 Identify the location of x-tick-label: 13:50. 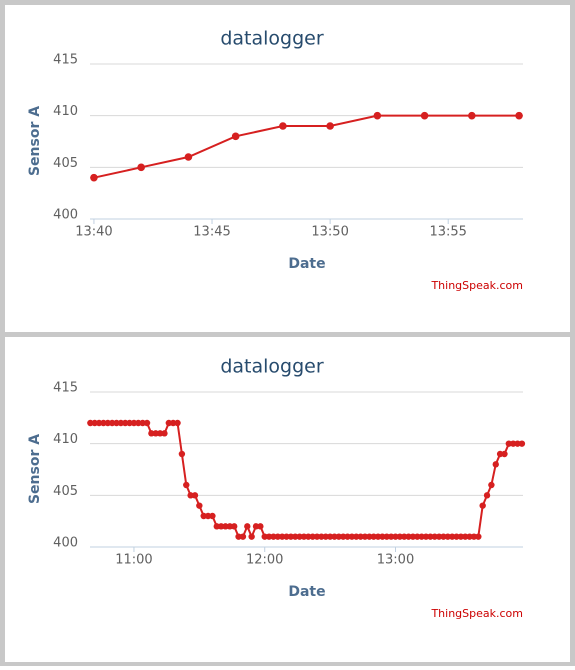
(329, 232).